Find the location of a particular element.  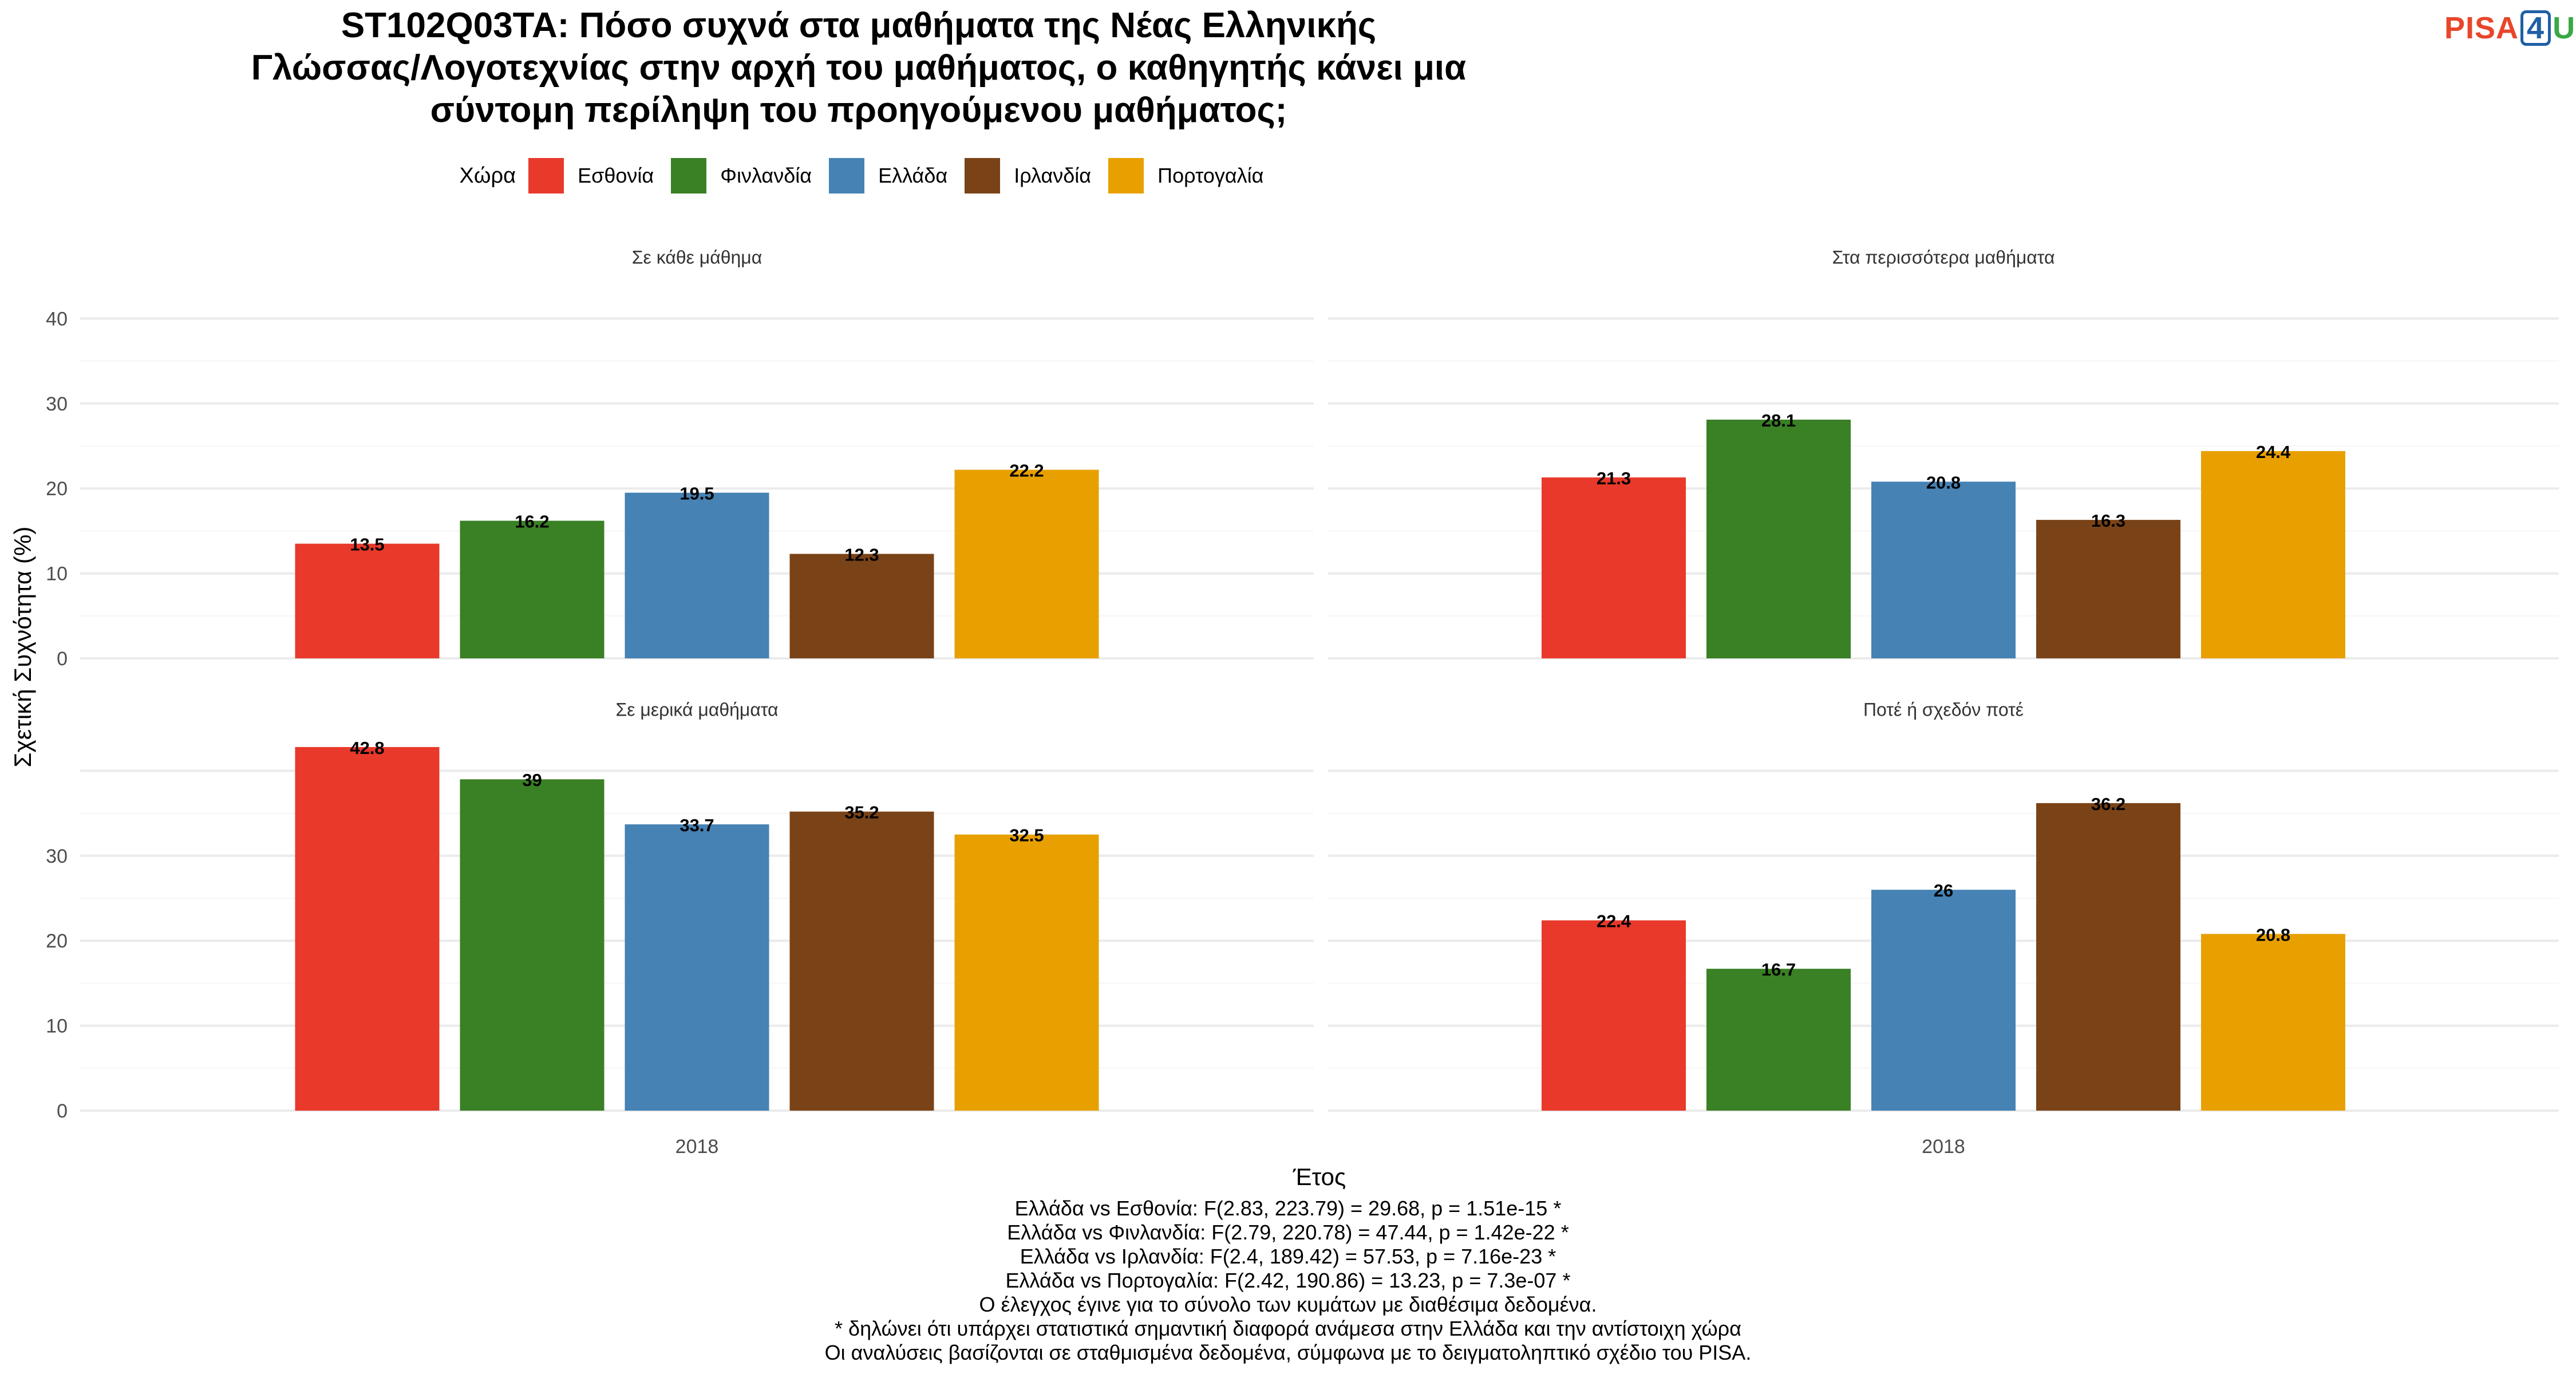

logo-text-pisa: PISA is located at coordinates (2481, 28).